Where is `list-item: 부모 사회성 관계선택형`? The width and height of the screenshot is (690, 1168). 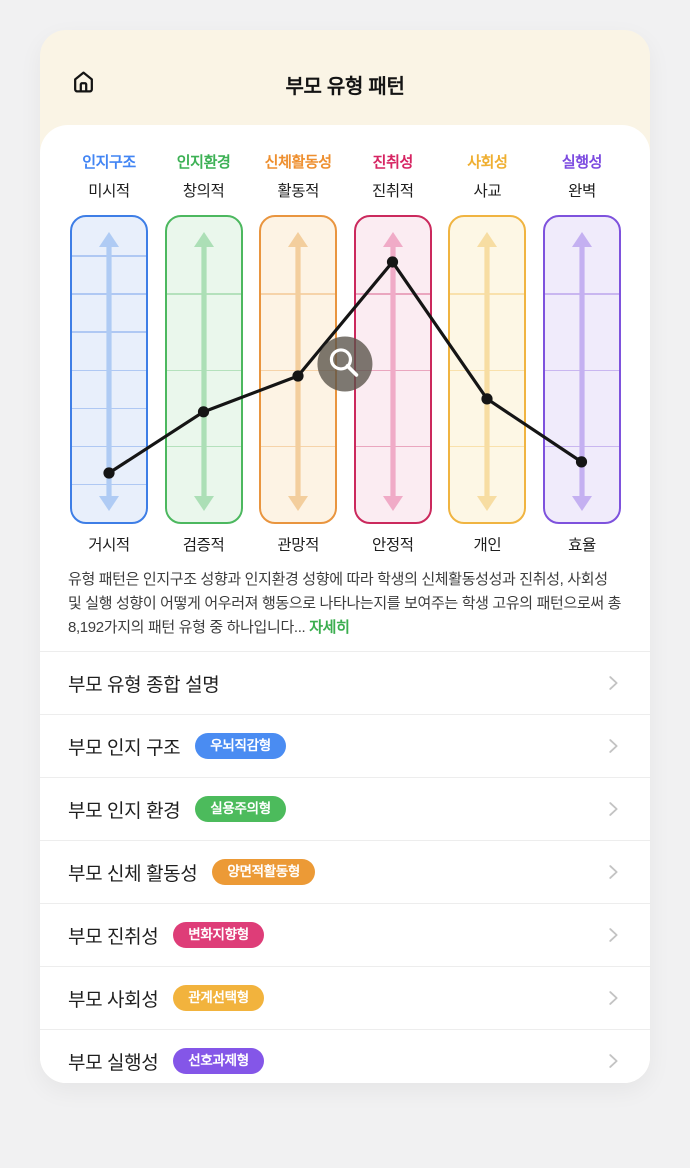
list-item: 부모 사회성 관계선택형 is located at coordinates (345, 997).